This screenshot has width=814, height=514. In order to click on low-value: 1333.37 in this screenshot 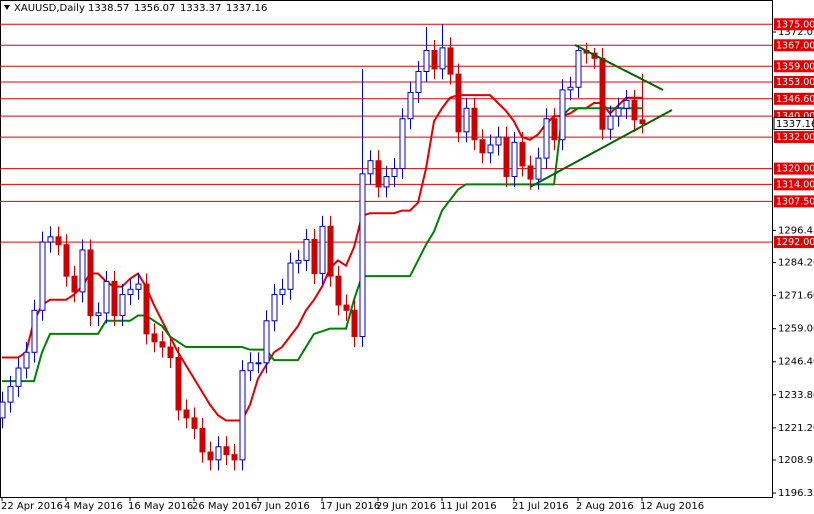, I will do `click(200, 8)`.